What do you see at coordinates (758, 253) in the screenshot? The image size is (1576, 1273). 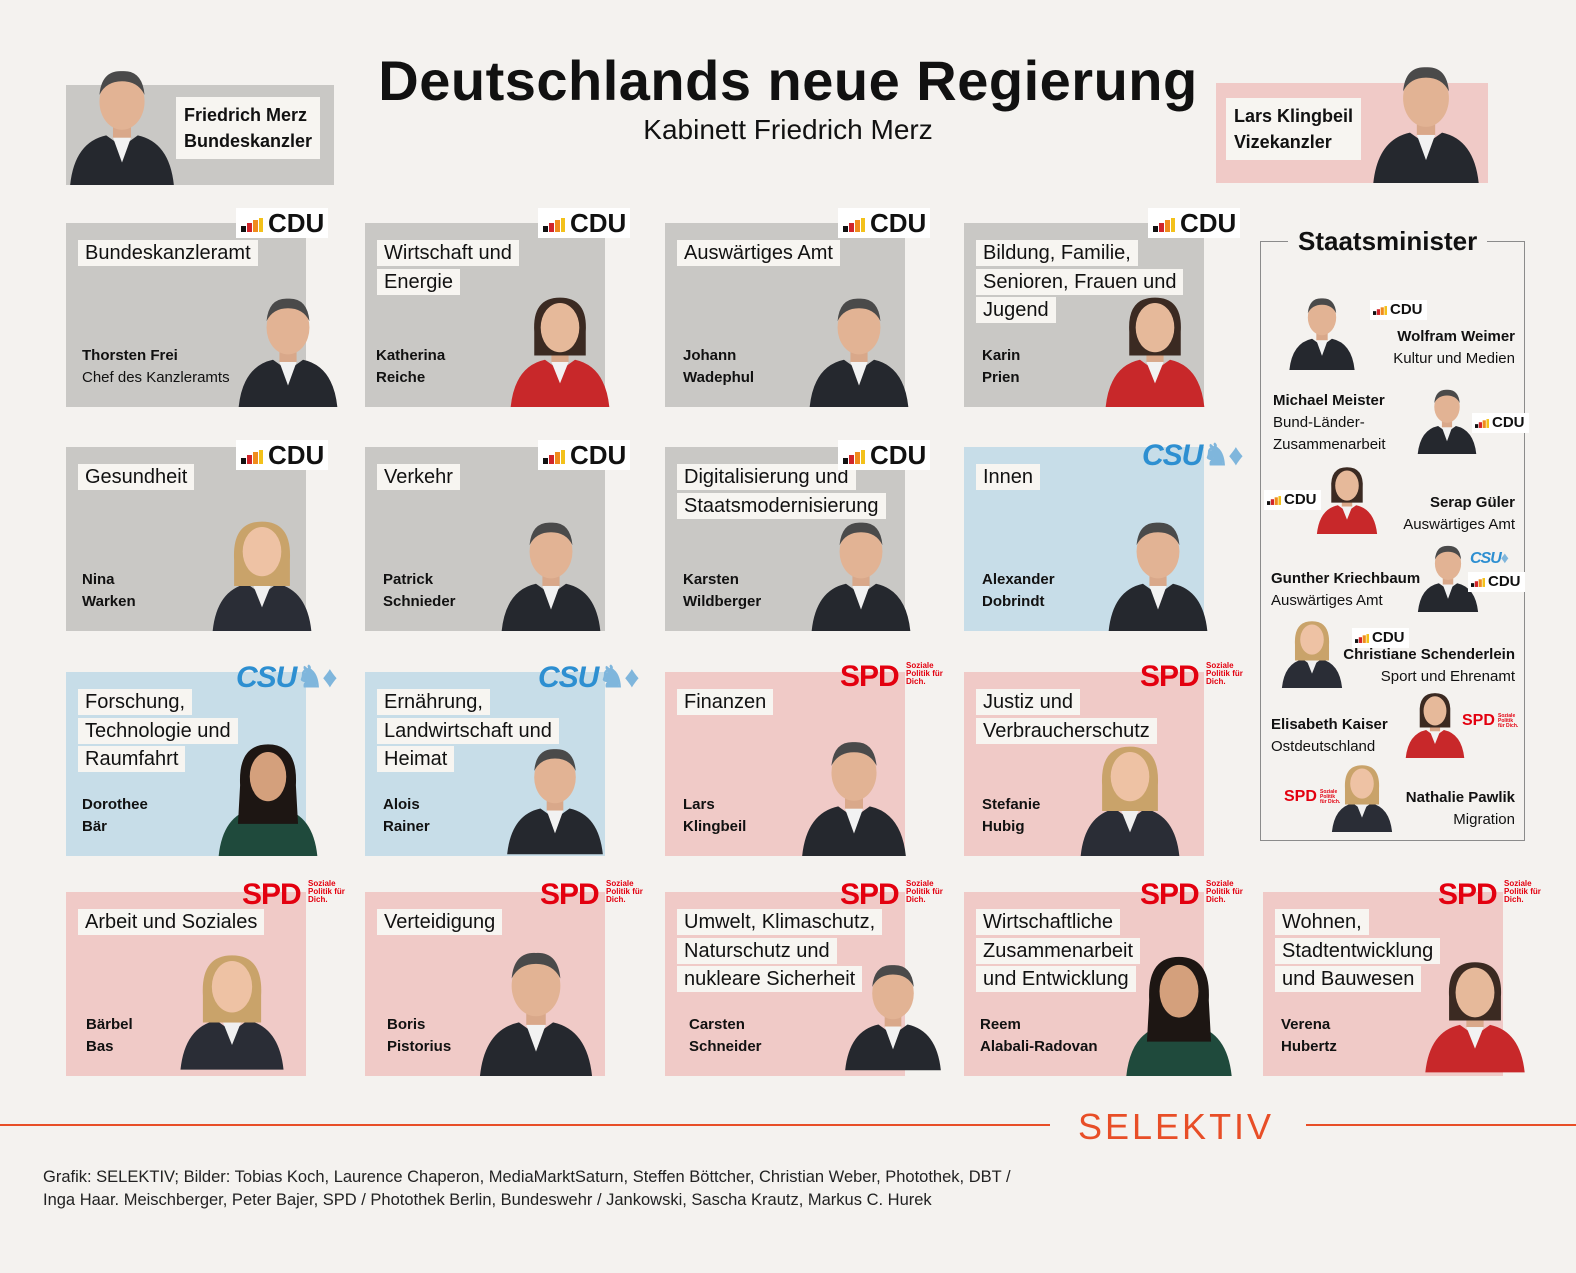 I see `ministry-label: Auswärtiges Amt` at bounding box center [758, 253].